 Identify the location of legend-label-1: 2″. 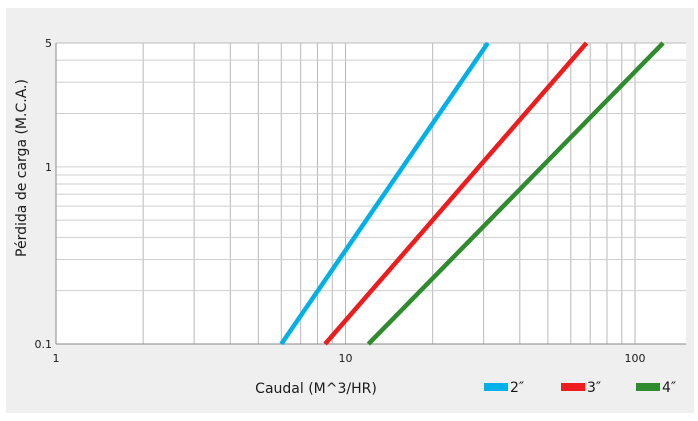
(517, 388).